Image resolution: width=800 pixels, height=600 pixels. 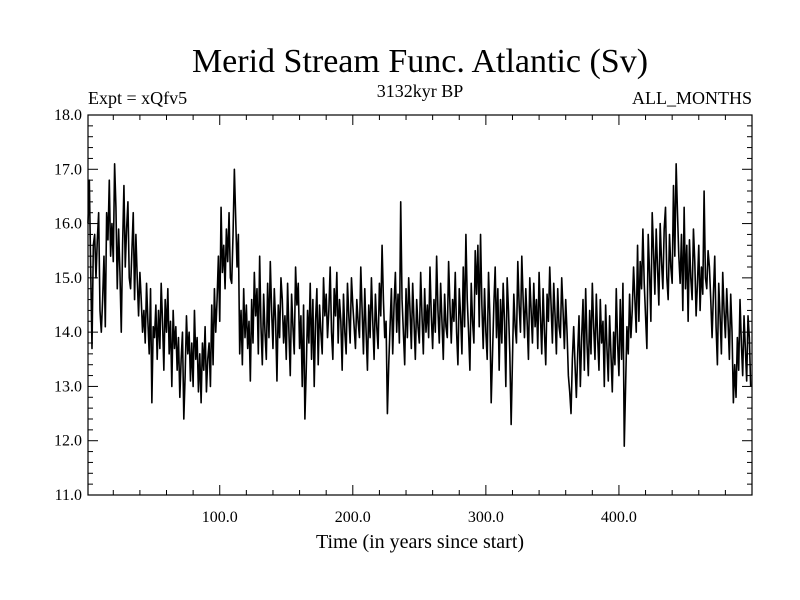 I want to click on months-label: ALL_MONTHS, so click(x=692, y=98).